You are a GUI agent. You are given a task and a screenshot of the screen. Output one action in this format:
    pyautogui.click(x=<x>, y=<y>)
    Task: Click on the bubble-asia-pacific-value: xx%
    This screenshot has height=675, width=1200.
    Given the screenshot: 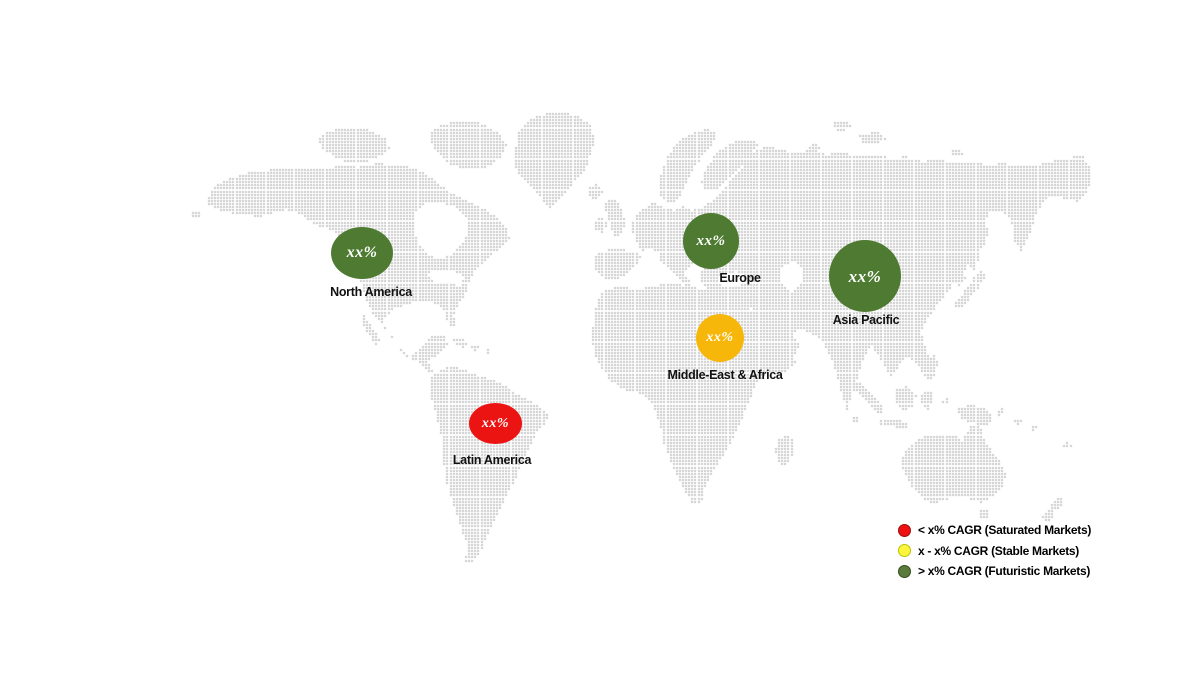 What is the action you would take?
    pyautogui.click(x=865, y=276)
    